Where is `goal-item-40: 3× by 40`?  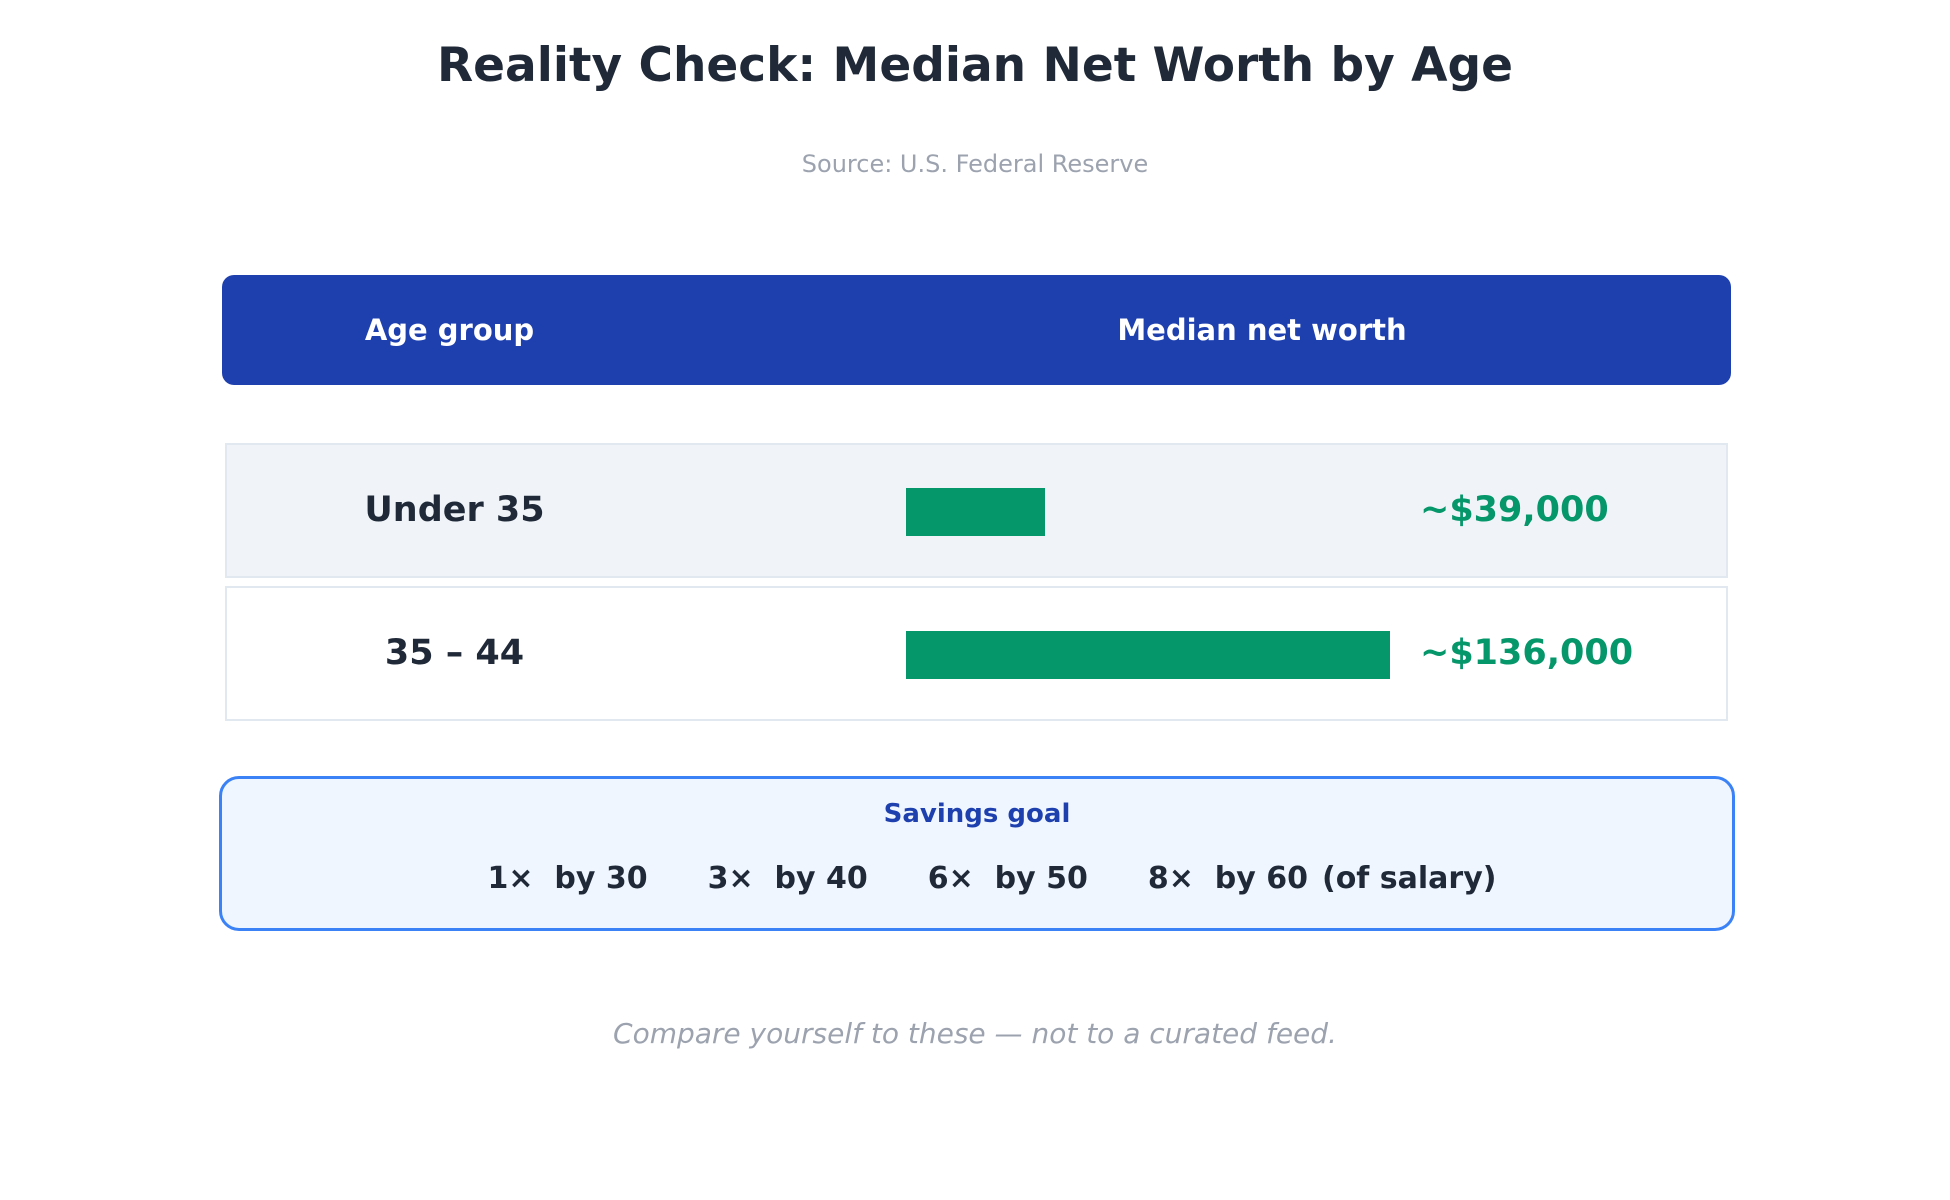
goal-item-40: 3× by 40 is located at coordinates (787, 878).